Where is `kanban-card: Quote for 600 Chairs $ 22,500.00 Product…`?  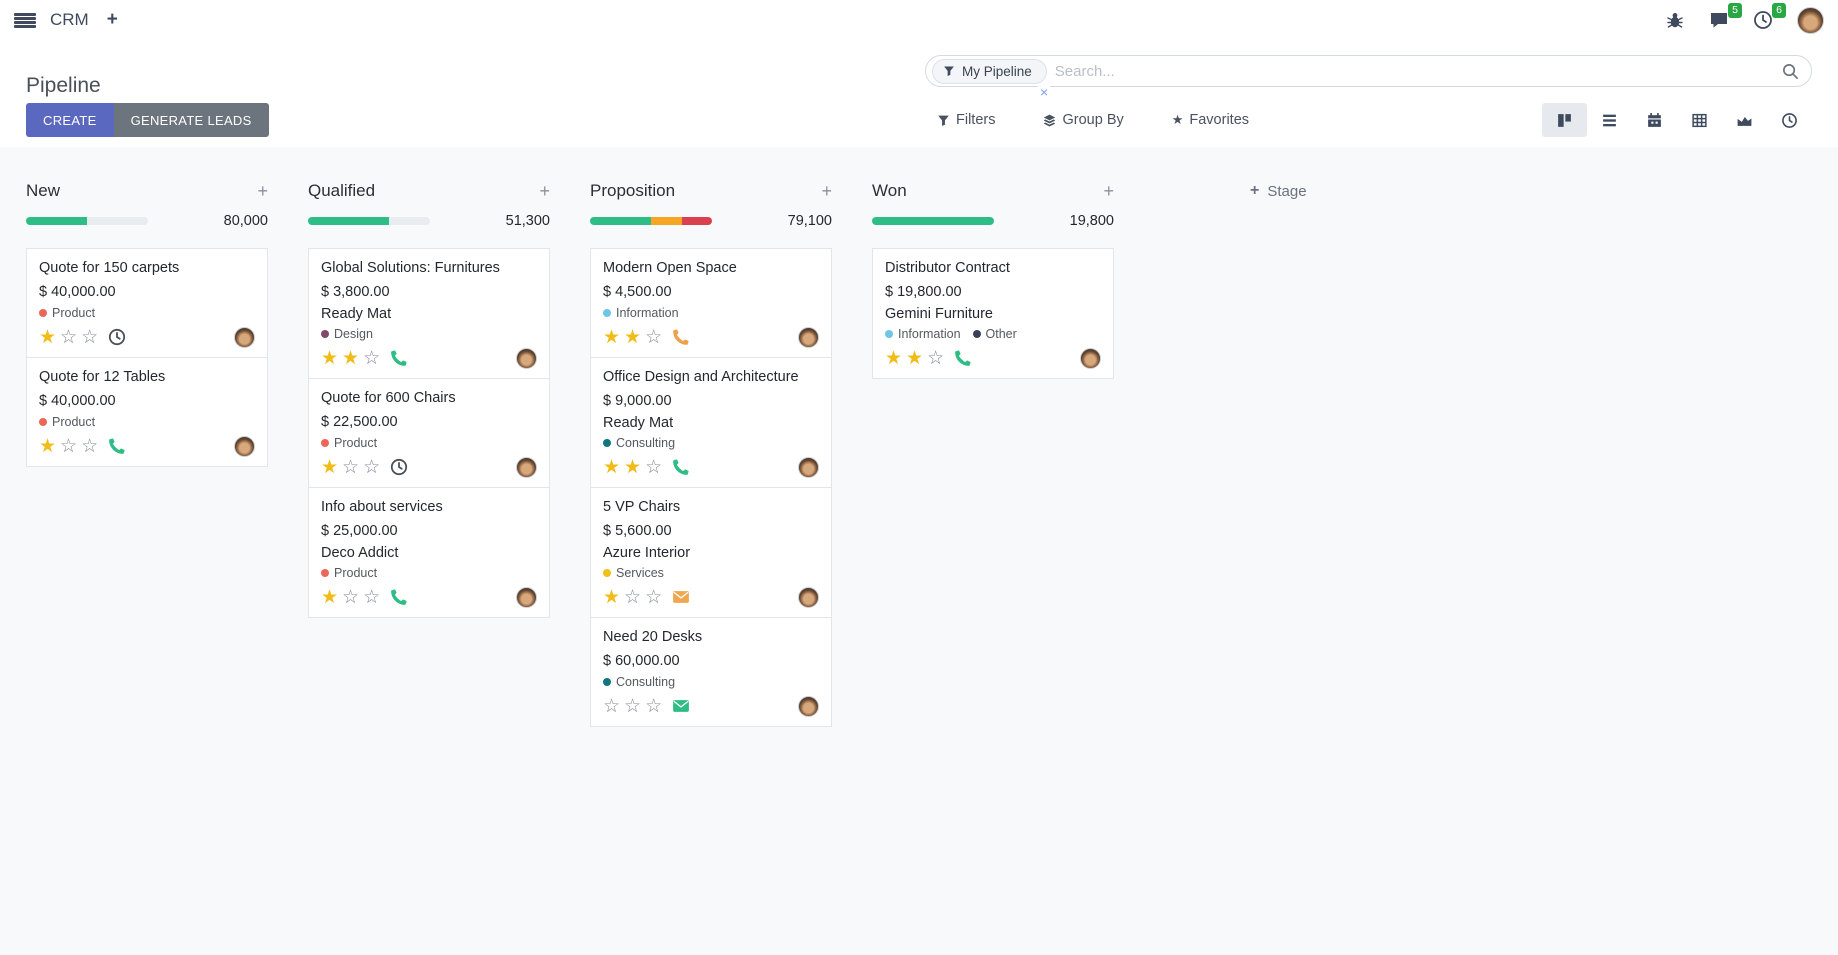
kanban-card: Quote for 600 Chairs $ 22,500.00 Product… is located at coordinates (429, 433).